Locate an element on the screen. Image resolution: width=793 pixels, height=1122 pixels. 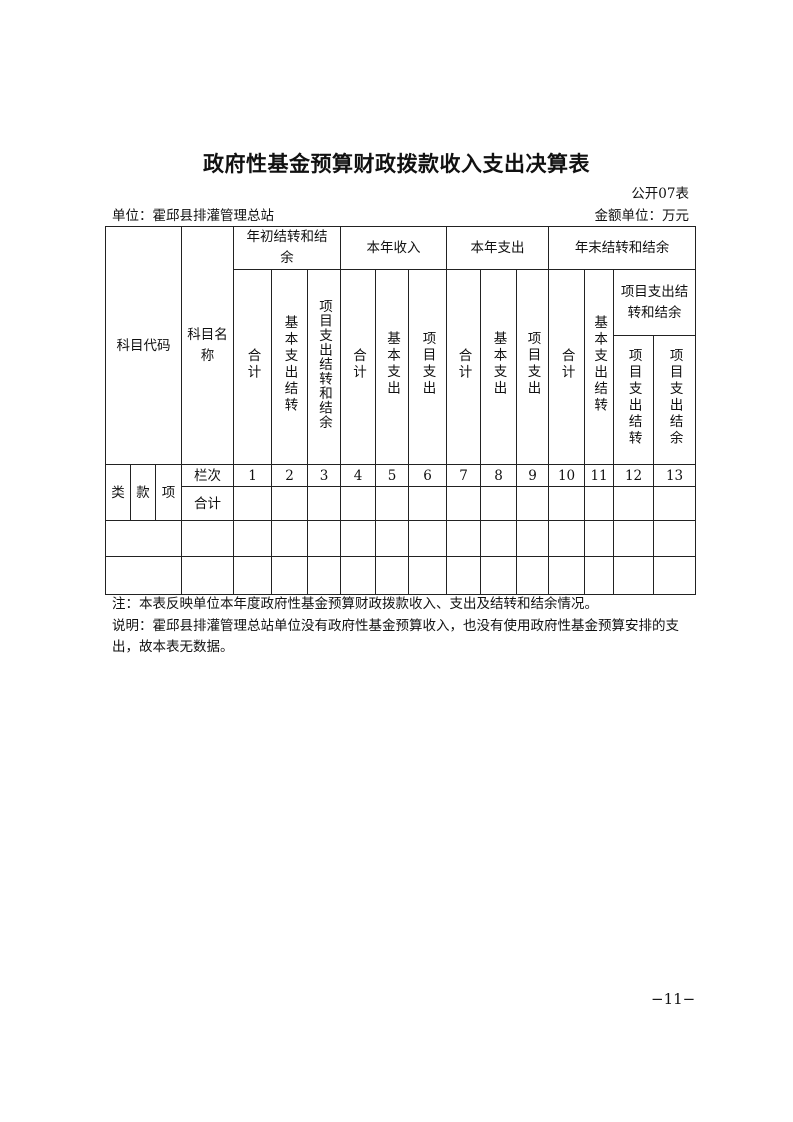
column-number: 6 is located at coordinates (428, 475).